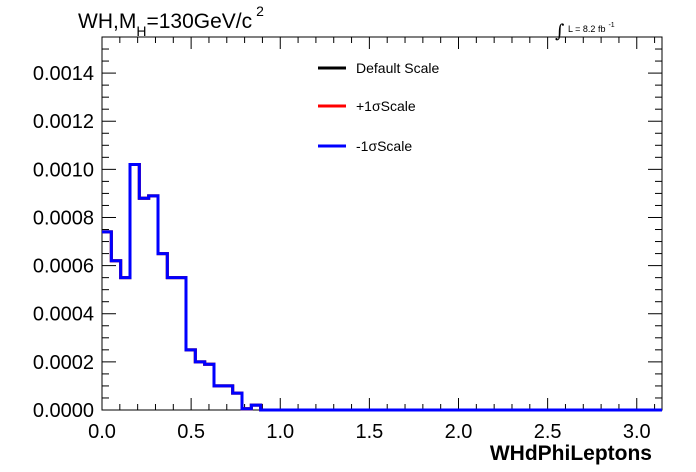 The width and height of the screenshot is (696, 472). Describe the element at coordinates (191, 432) in the screenshot. I see `x-tick-label: 0.5` at that location.